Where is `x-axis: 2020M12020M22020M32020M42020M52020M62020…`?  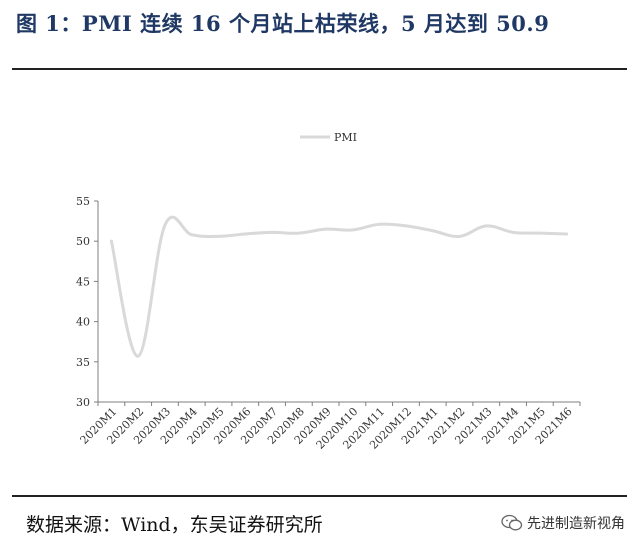
x-axis: 2020M12020M22020M32020M42020M52020M62020… is located at coordinates (329, 426).